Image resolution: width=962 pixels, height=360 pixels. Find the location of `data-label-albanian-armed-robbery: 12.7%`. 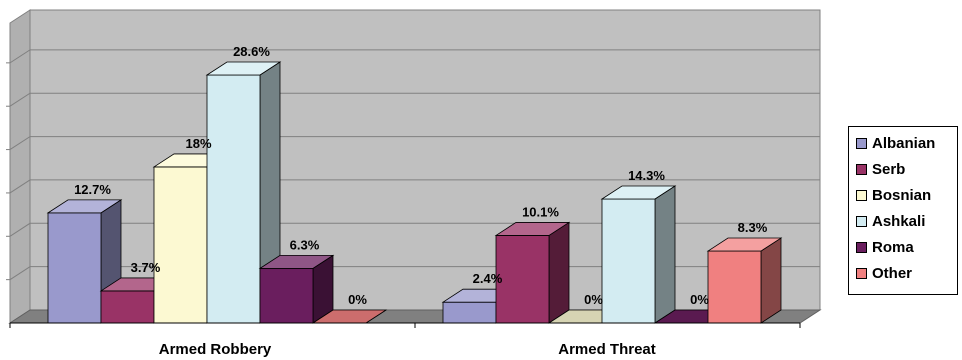

data-label-albanian-armed-robbery: 12.7% is located at coordinates (92, 189).